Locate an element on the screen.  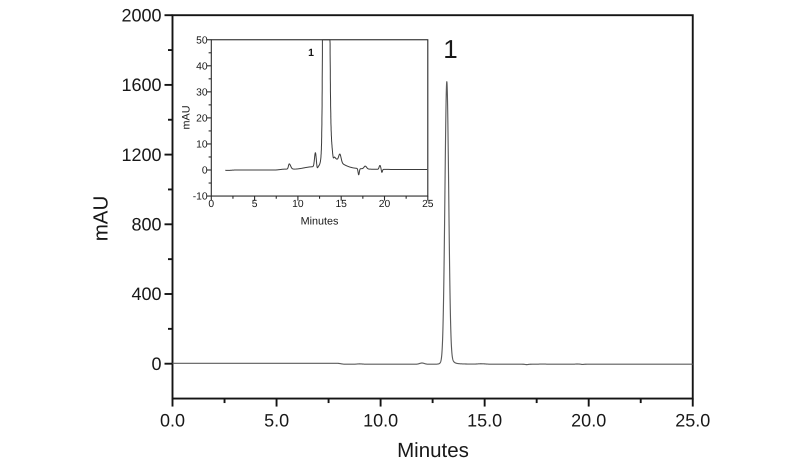
svg-text: -10 is located at coordinates (200, 197).